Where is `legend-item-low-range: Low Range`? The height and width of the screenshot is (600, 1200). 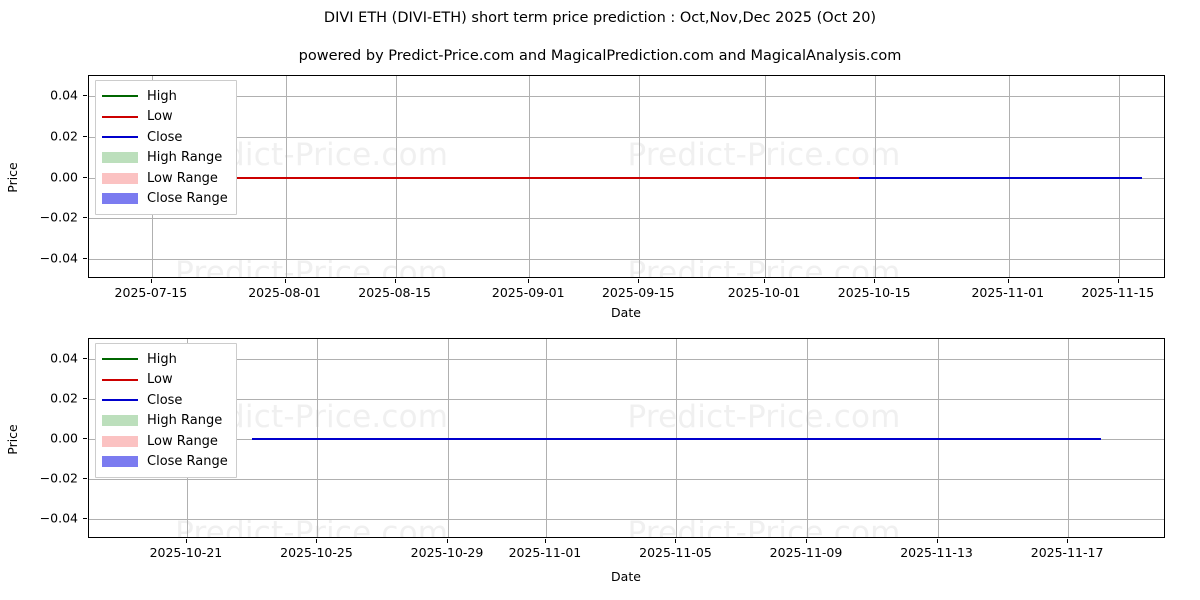
legend-item-low-range: Low Range is located at coordinates (165, 178).